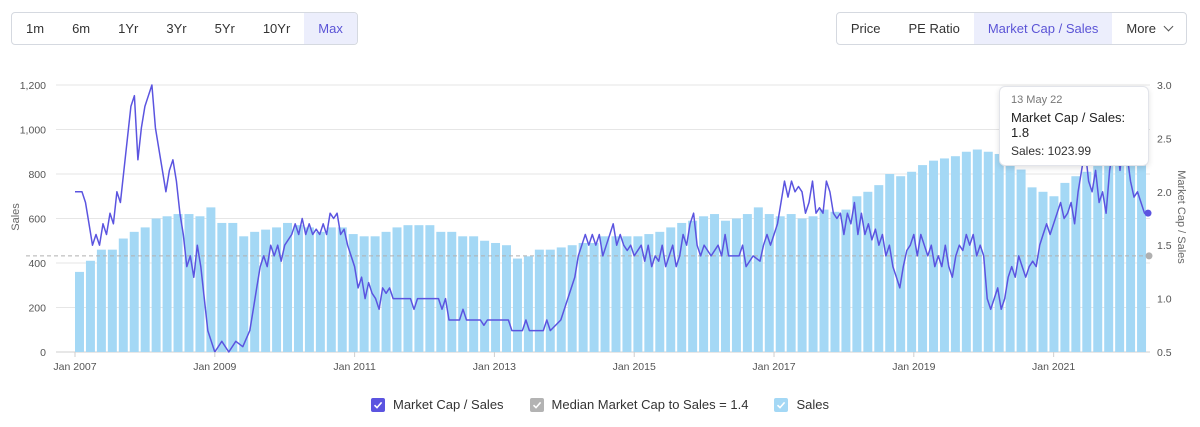 Image resolution: width=1200 pixels, height=427 pixels. I want to click on range-5yr-button: 5Yr, so click(224, 28).